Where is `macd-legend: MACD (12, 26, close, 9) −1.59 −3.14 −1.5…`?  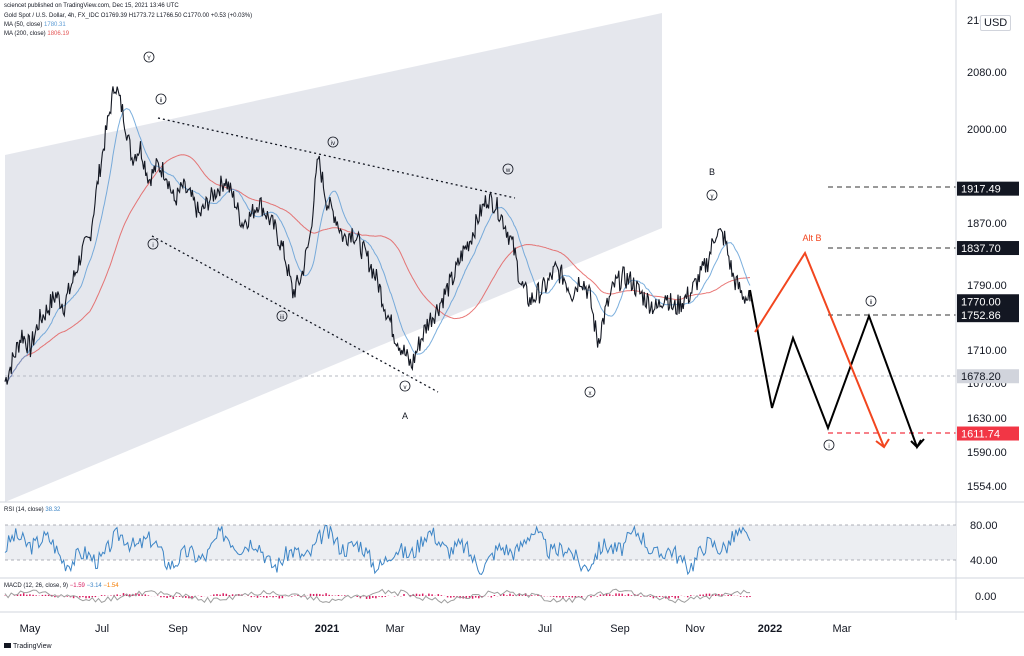
macd-legend: MACD (12, 26, close, 9) −1.59 −3.14 −1.5… is located at coordinates (61, 586).